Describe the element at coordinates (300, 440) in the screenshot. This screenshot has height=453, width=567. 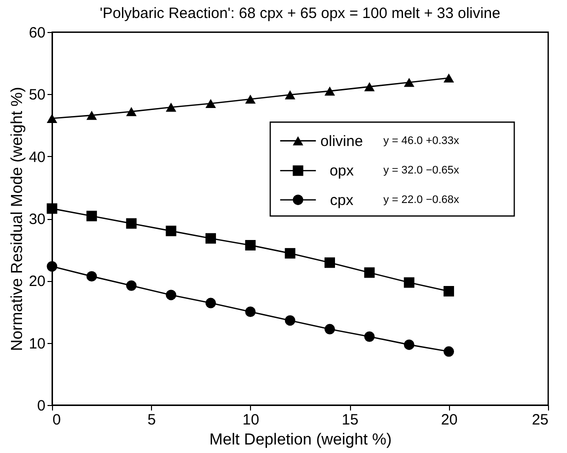
I see `x-axis-title: Melt Depletion (weight %)` at that location.